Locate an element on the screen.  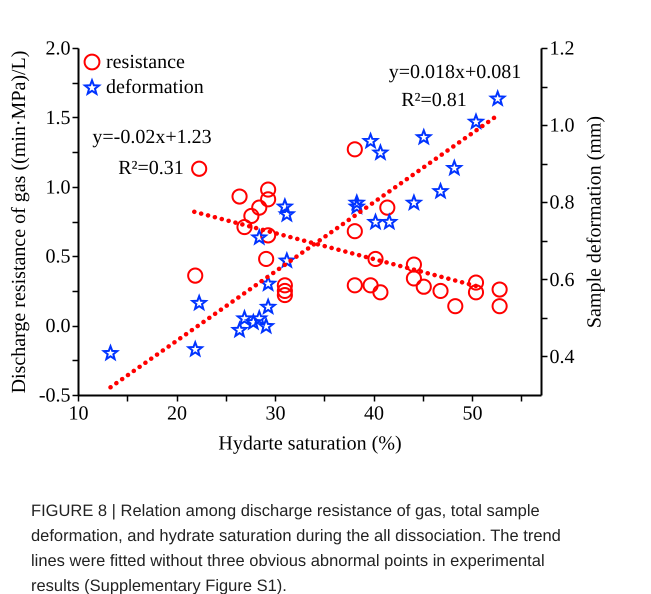
annotation: R²=0.81 is located at coordinates (434, 100).